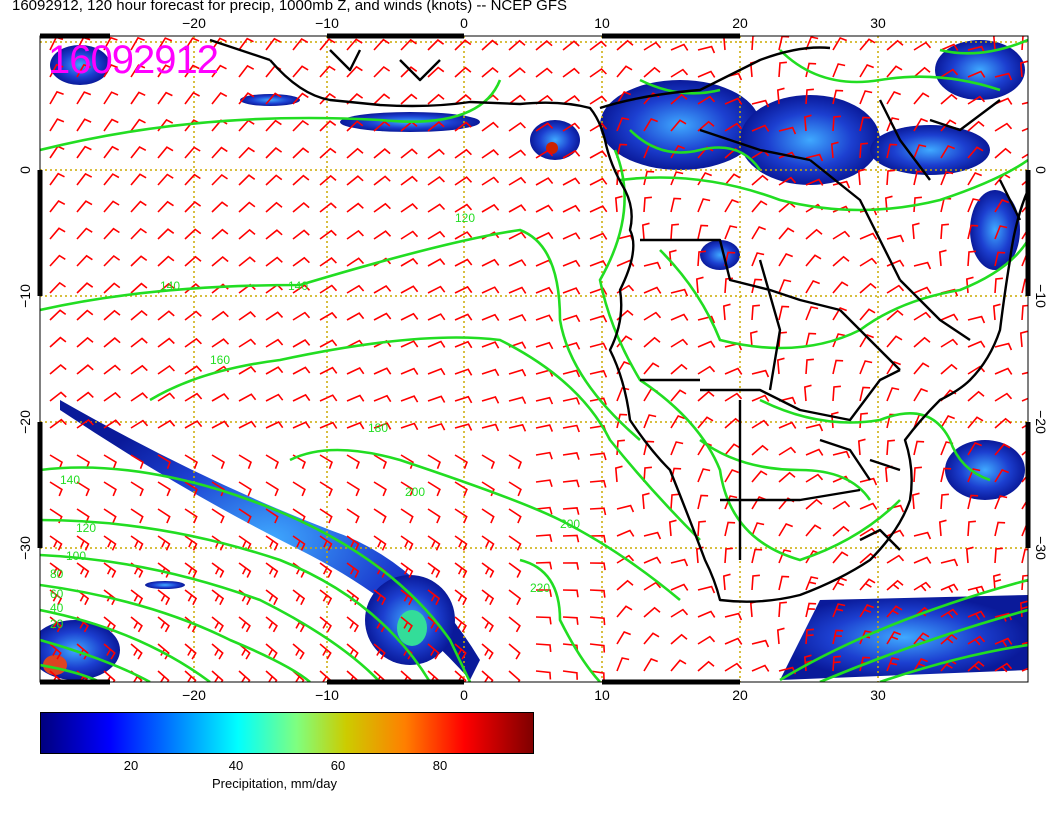  Describe the element at coordinates (1041, 363) in the screenshot. I see `lat-labels-right: 0 −10 −20 −30` at that location.